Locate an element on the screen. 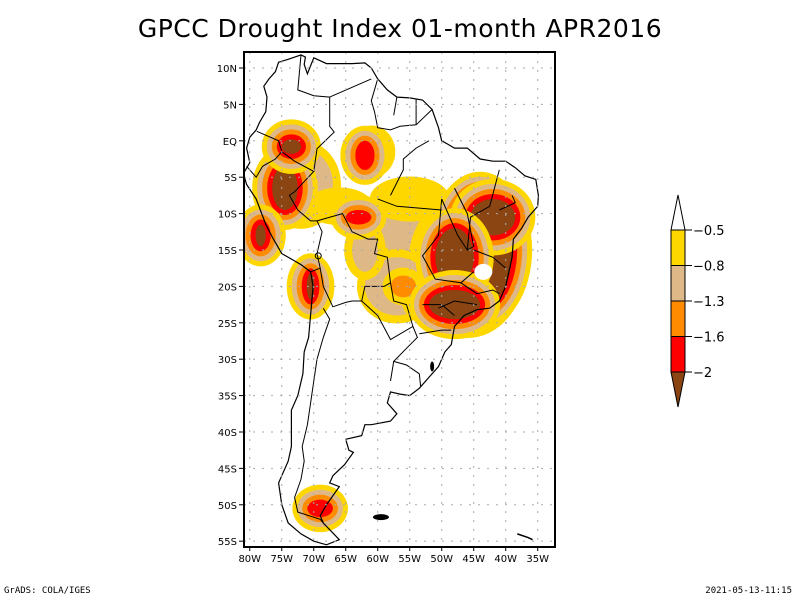  chart-title: GPCC Drought Index 01-month APR2016 is located at coordinates (400, 28).